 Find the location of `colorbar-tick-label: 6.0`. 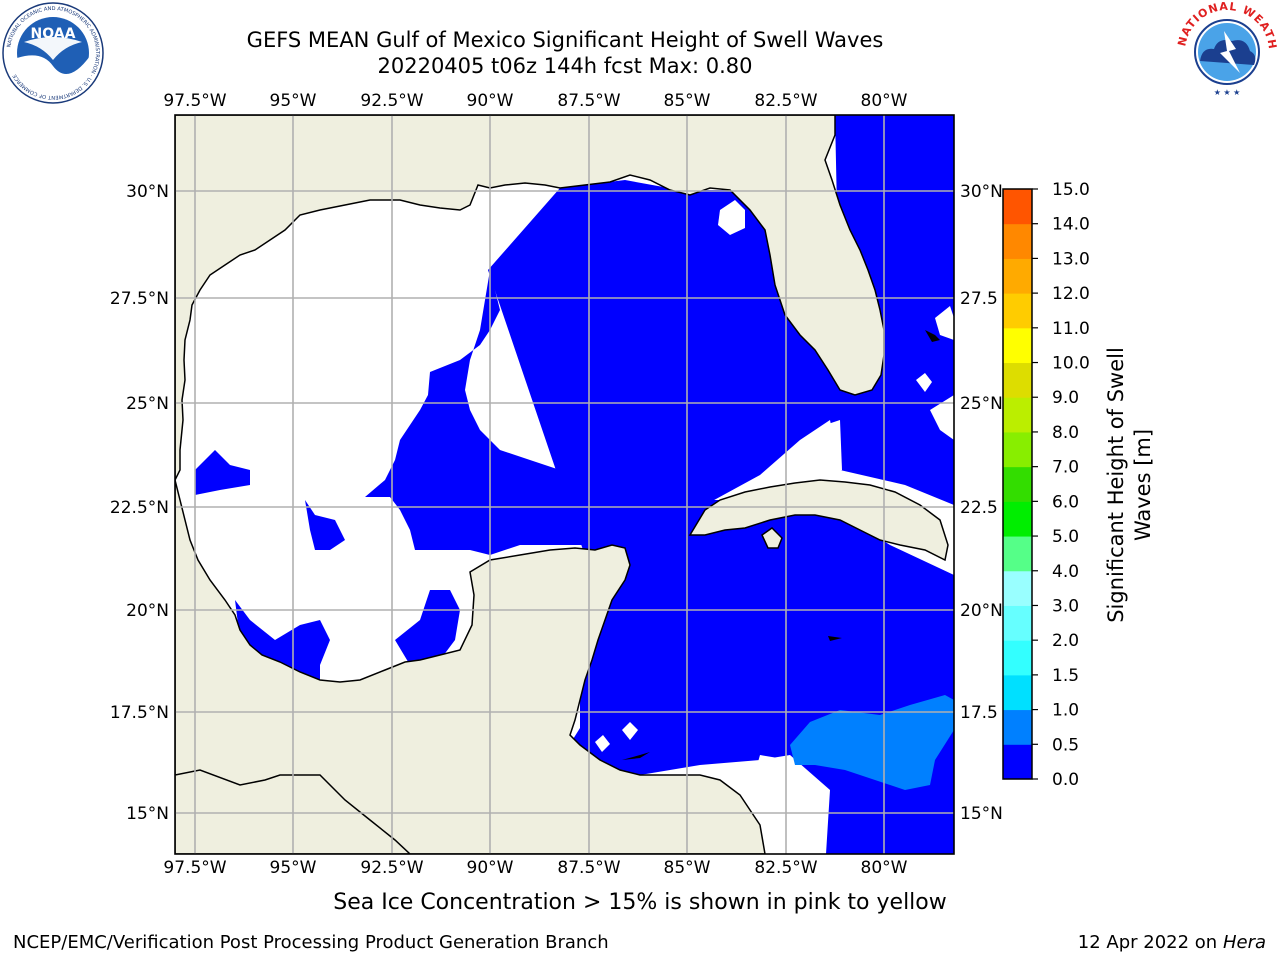

colorbar-tick-label: 6.0 is located at coordinates (1065, 502).